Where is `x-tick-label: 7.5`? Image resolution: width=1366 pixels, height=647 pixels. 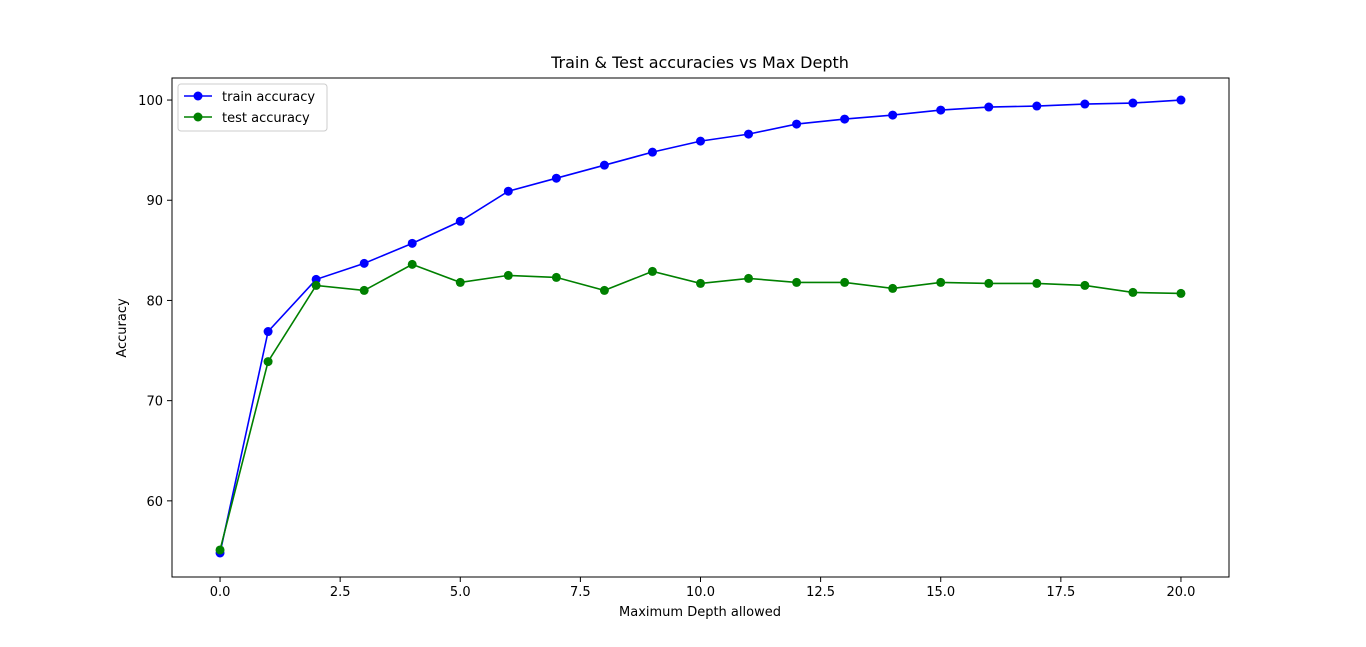 x-tick-label: 7.5 is located at coordinates (580, 592).